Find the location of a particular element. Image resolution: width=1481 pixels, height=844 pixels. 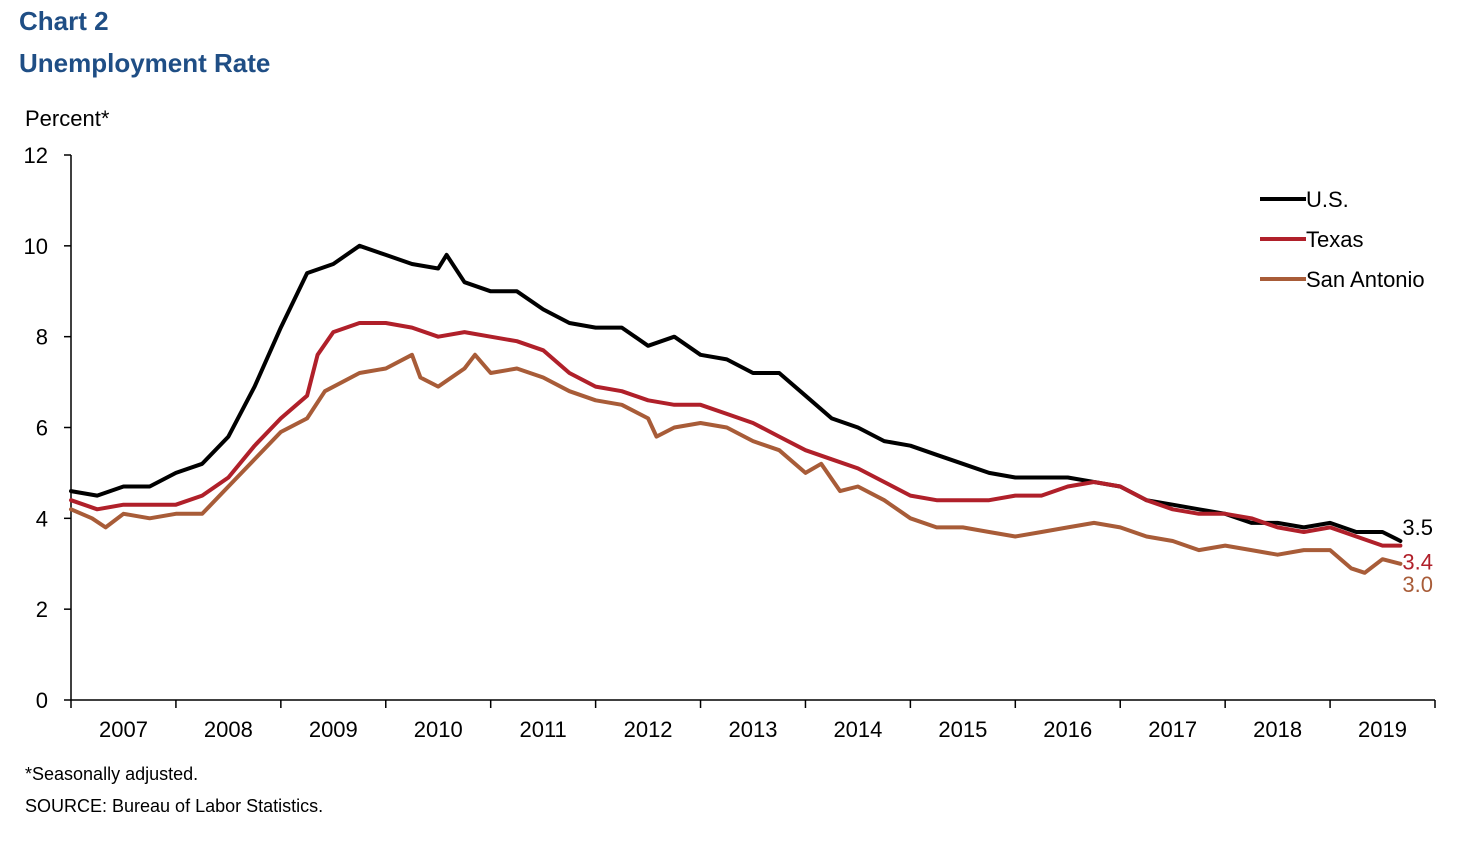

x-tick-label: 2014 is located at coordinates (857, 729).